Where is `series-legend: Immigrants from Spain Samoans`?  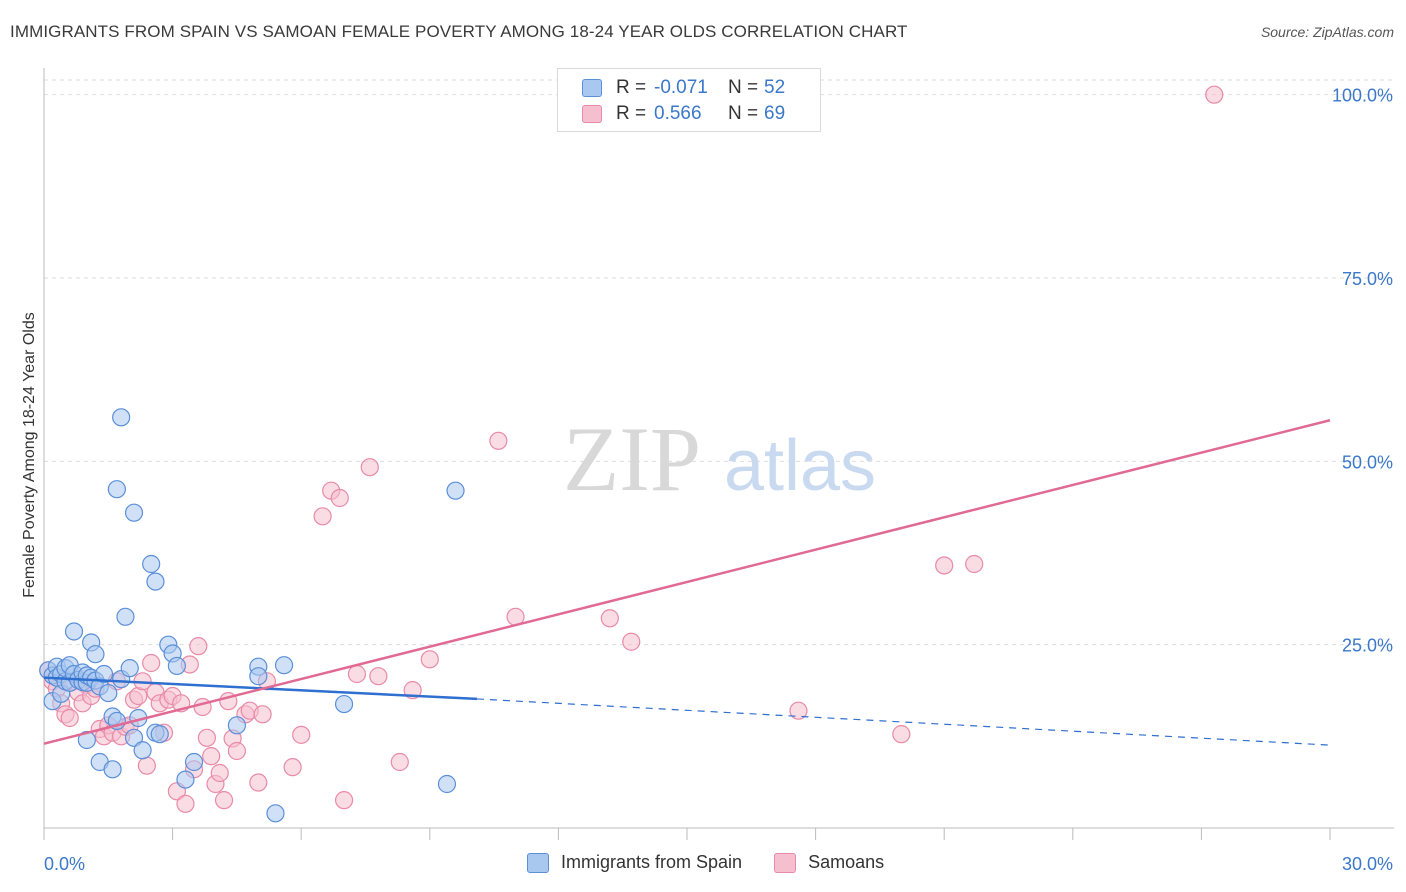 series-legend: Immigrants from Spain Samoans is located at coordinates (721, 862).